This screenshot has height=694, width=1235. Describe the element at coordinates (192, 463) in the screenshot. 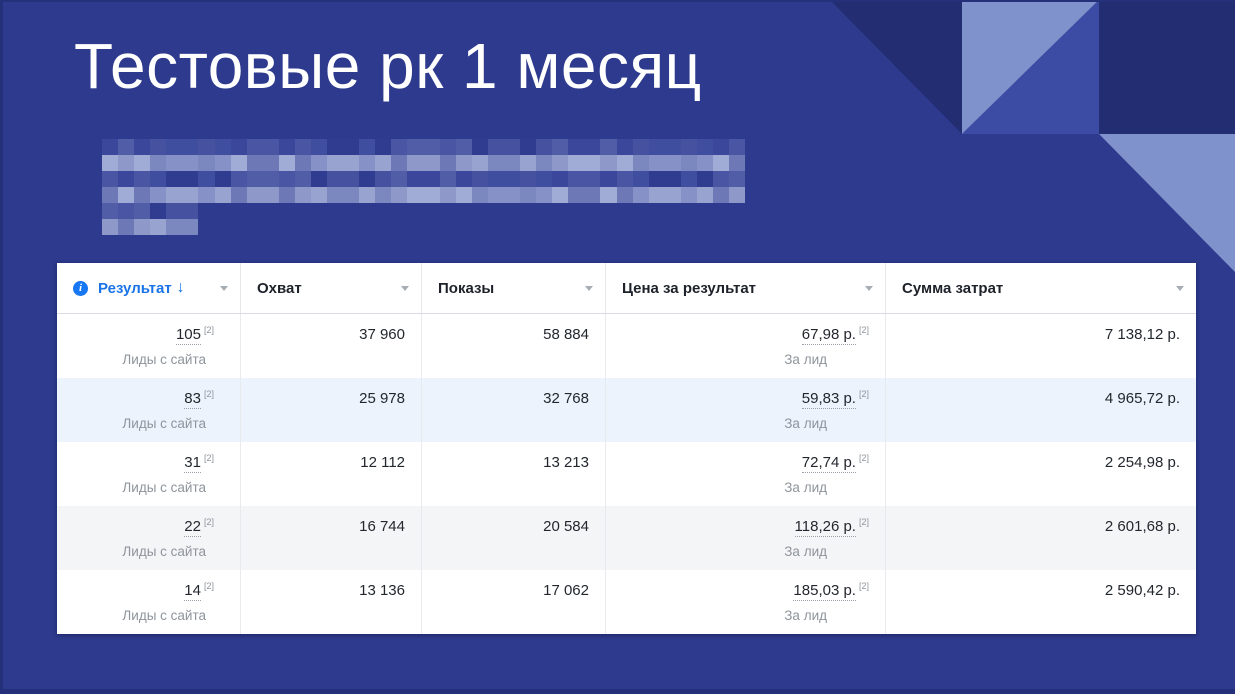

I see `result-cell-value: 31` at that location.